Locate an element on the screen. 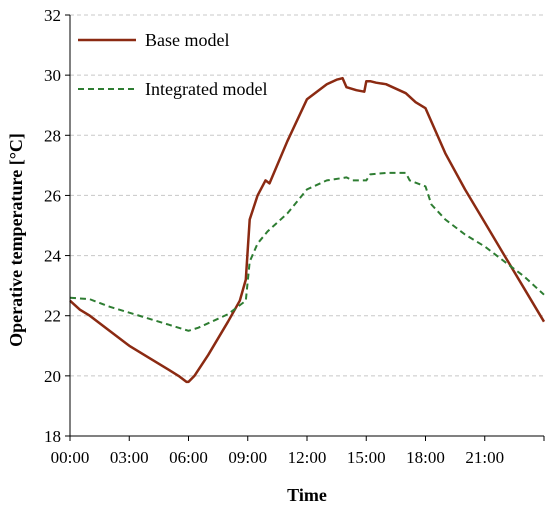  y-tick-label: 30 is located at coordinates (52, 75).